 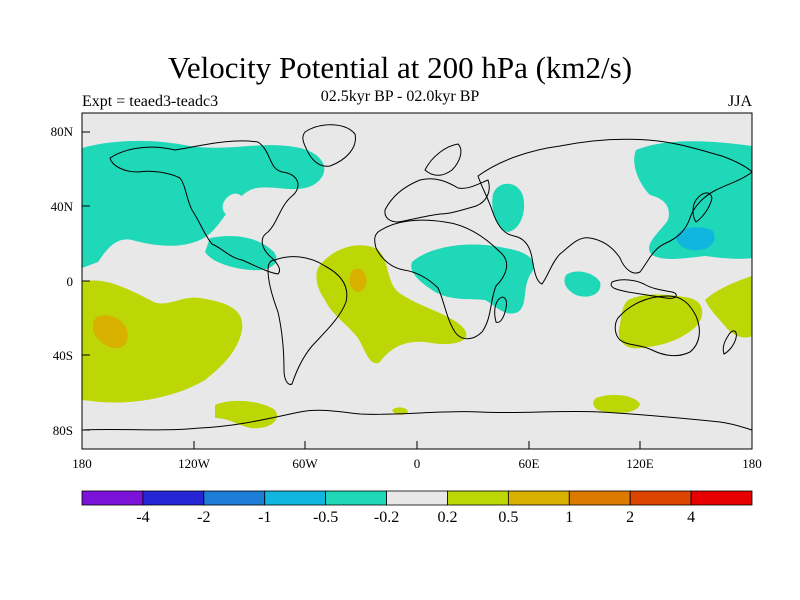 What do you see at coordinates (264, 517) in the screenshot?
I see `colorbar-label: -1` at bounding box center [264, 517].